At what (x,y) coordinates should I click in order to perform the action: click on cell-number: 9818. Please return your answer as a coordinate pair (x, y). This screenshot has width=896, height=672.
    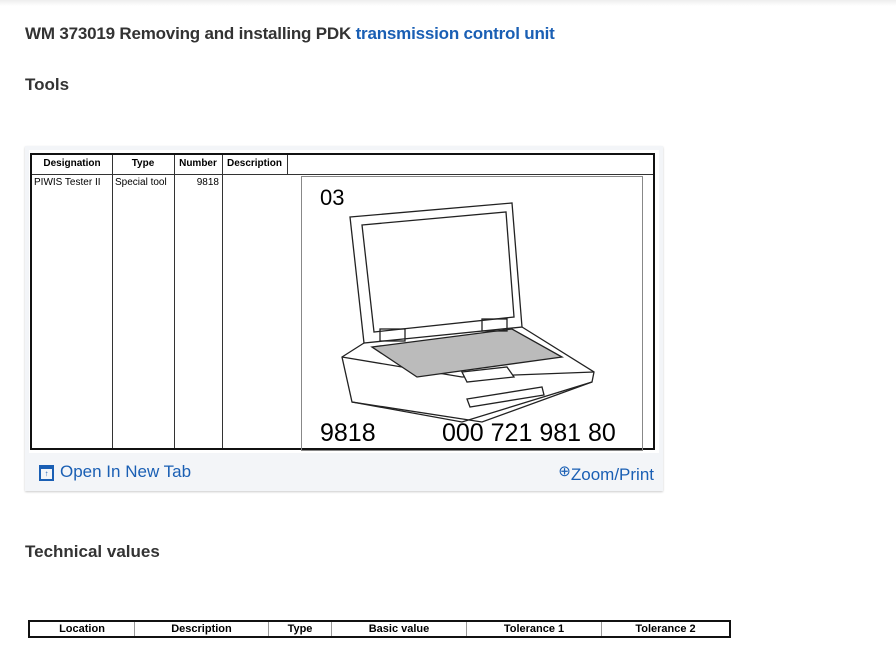
    Looking at the image, I should click on (207, 182).